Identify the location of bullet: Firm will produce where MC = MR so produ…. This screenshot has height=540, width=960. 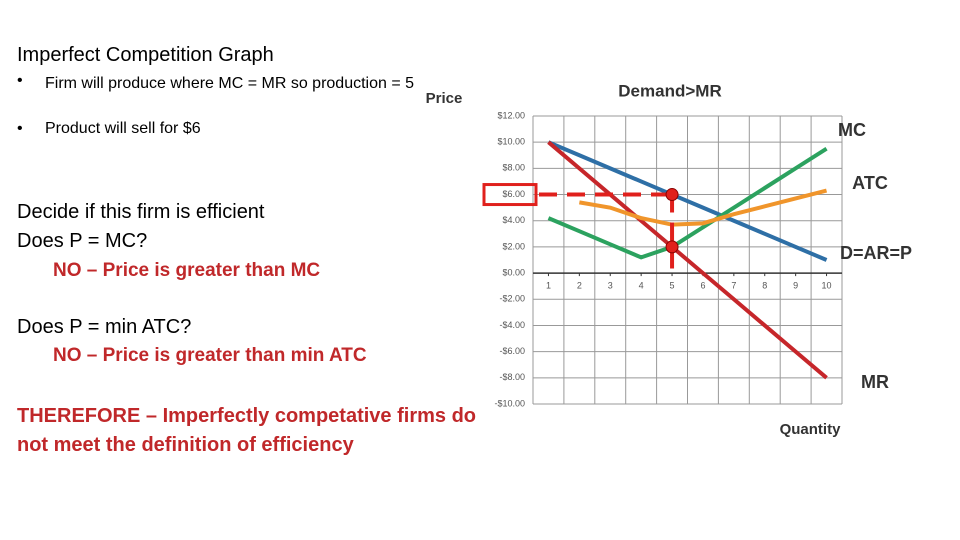
(230, 83).